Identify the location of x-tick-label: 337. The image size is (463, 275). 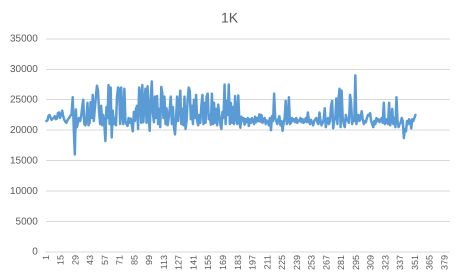
(400, 262).